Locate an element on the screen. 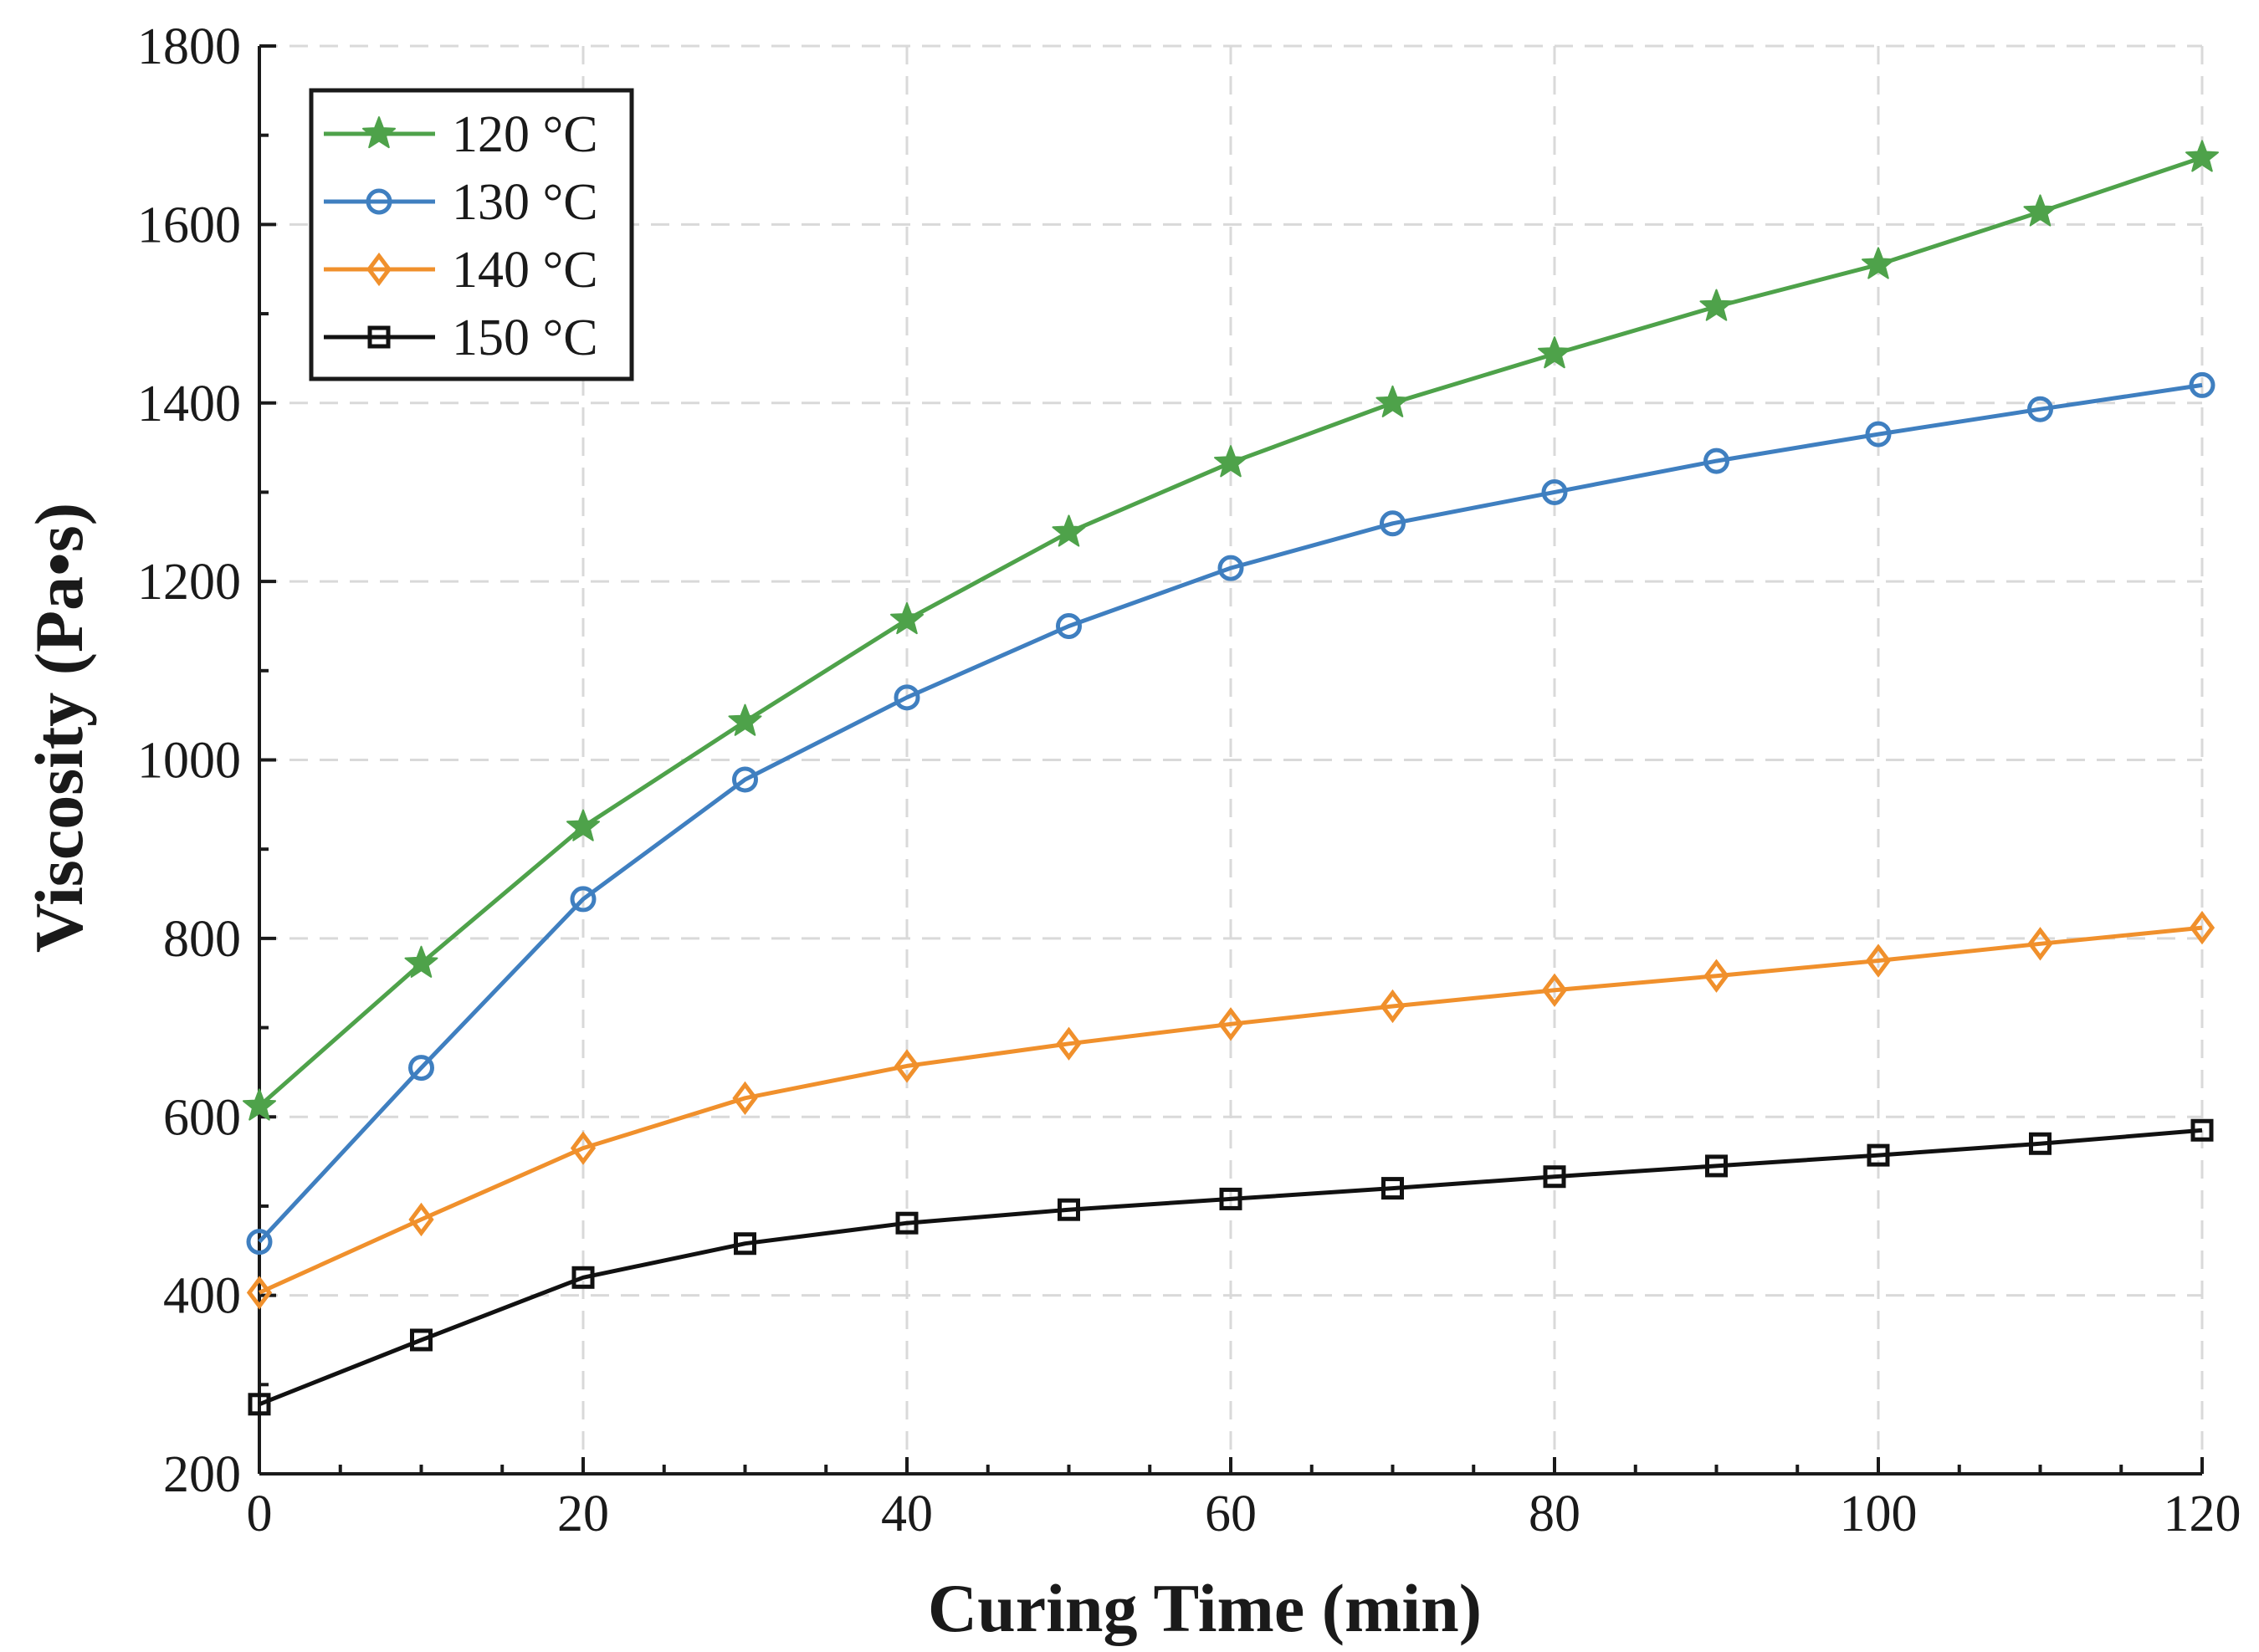 The height and width of the screenshot is (1652, 2259). y-tick-label: 1600 is located at coordinates (189, 225).